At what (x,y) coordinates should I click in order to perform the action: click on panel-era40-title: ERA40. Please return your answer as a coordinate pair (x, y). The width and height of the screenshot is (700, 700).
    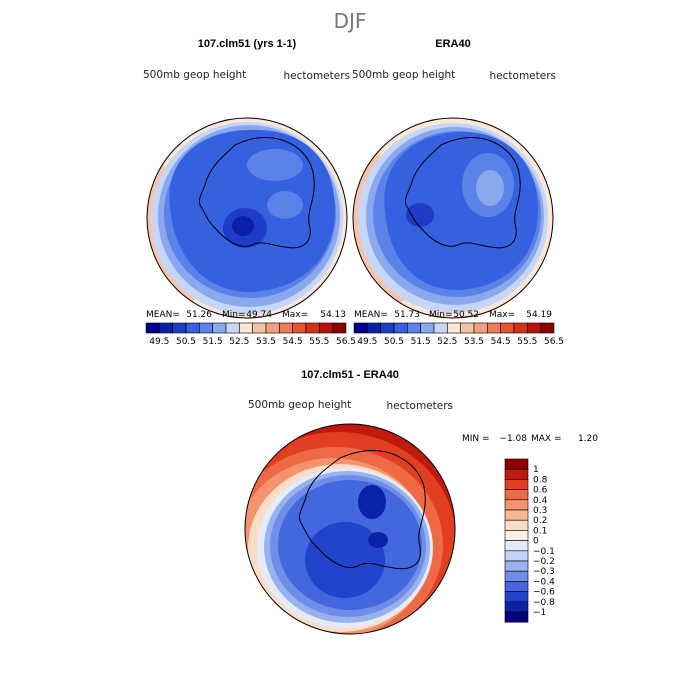
    Looking at the image, I should click on (452, 44).